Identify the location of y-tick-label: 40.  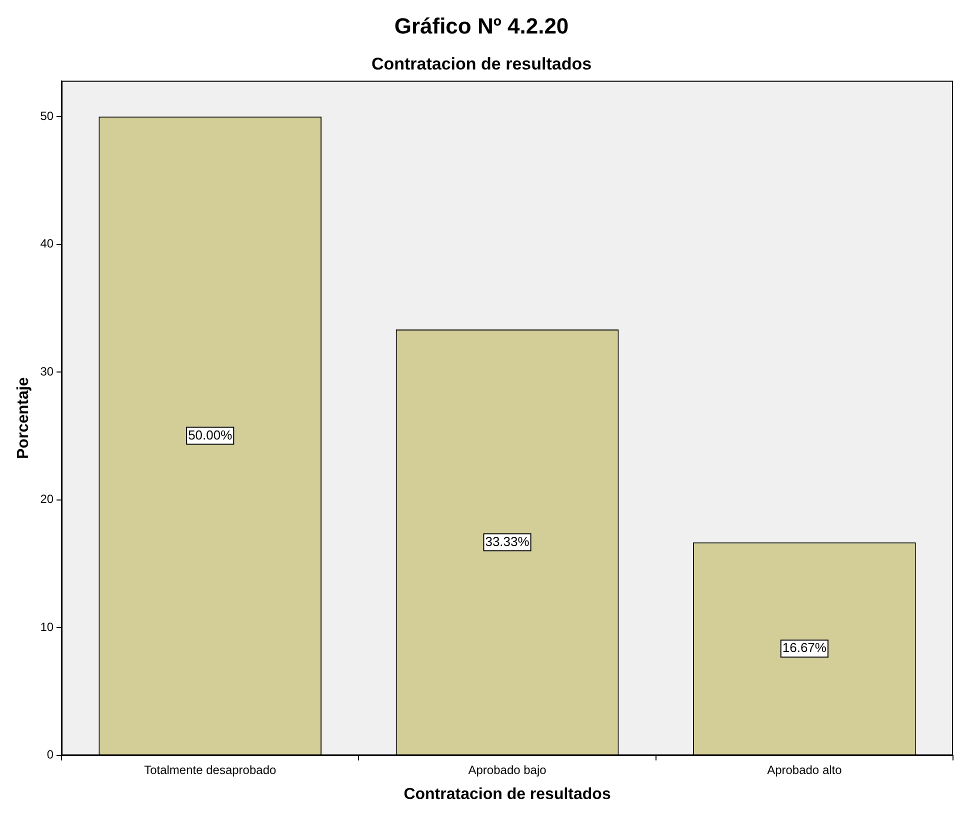
(47, 243).